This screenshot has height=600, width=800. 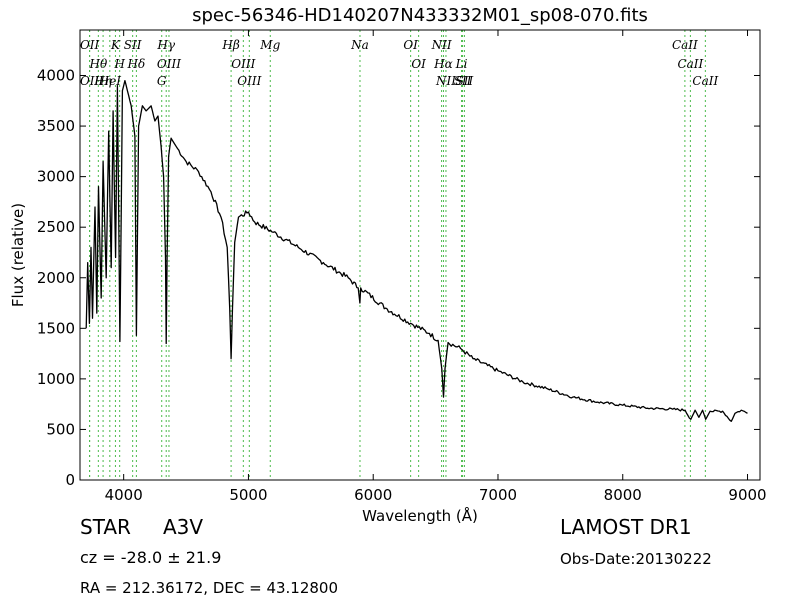 I want to click on y-tick-label: 500, so click(x=60, y=429).